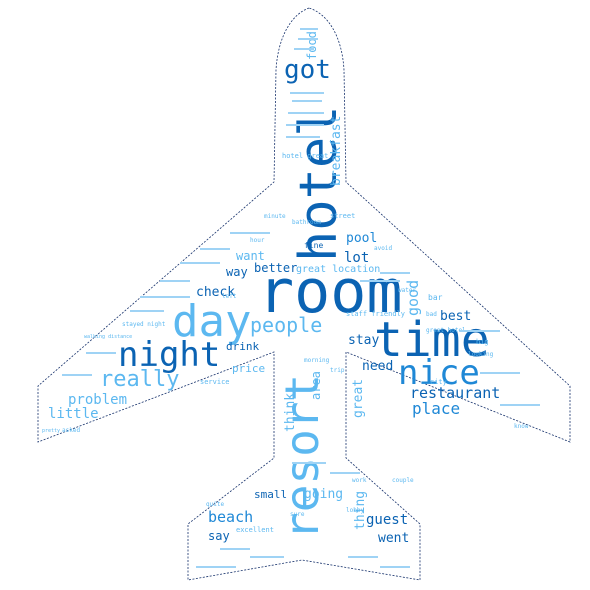  What do you see at coordinates (337, 370) in the screenshot?
I see `word-trip: trip` at bounding box center [337, 370].